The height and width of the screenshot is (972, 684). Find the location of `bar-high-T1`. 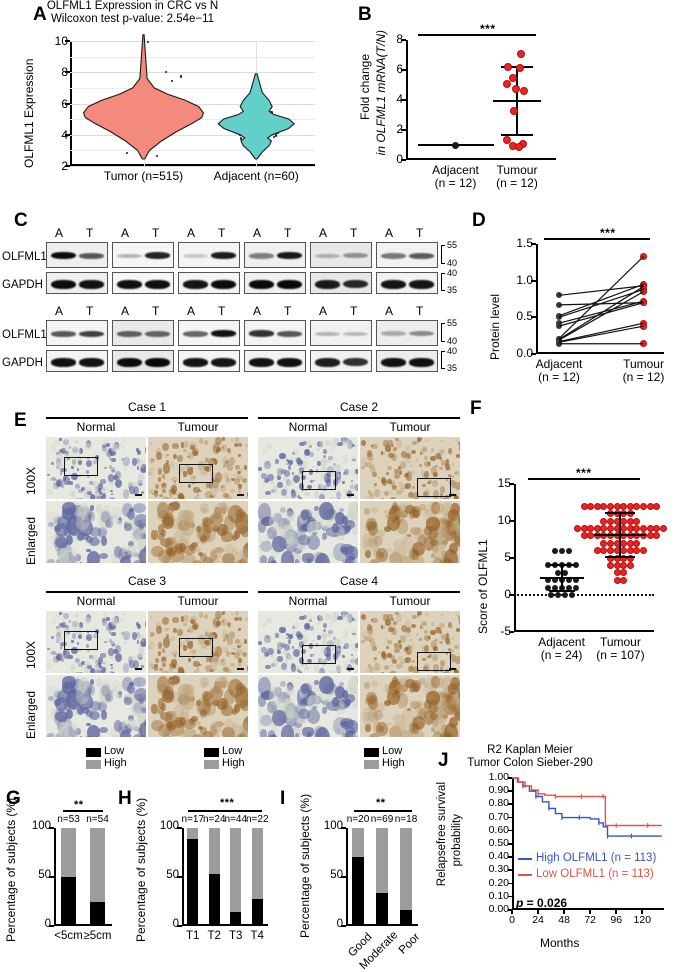

bar-high-T1 is located at coordinates (192, 833).